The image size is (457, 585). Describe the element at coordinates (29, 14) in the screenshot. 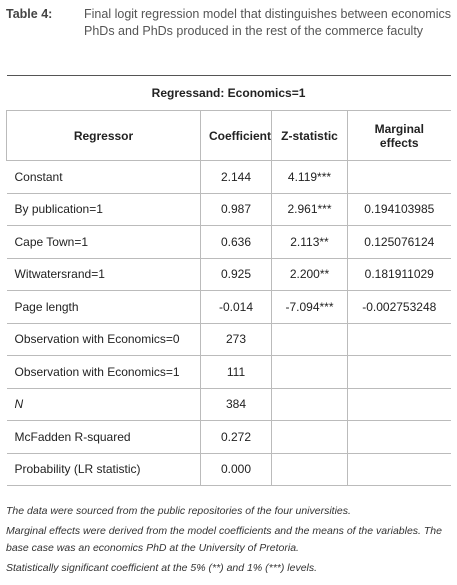

I see `caption-label: Table 4:` at that location.